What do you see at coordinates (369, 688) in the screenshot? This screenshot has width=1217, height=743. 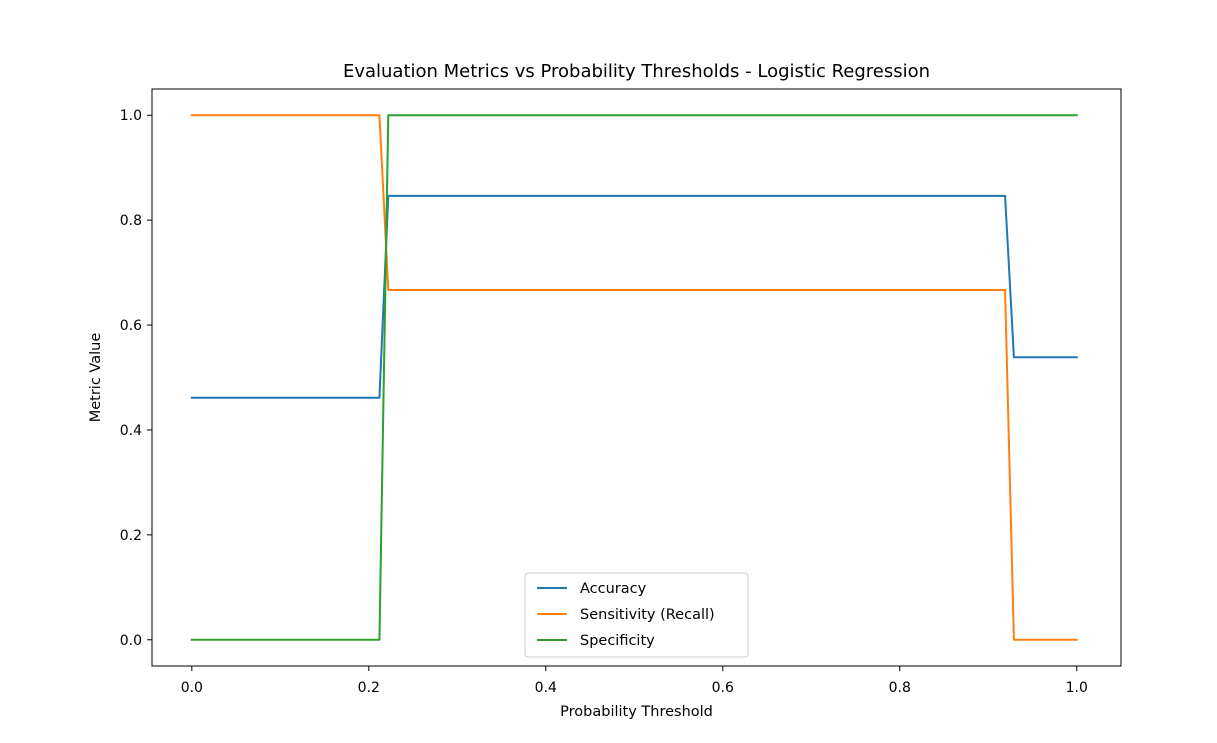 I see `x-tick-label: 0.2` at bounding box center [369, 688].